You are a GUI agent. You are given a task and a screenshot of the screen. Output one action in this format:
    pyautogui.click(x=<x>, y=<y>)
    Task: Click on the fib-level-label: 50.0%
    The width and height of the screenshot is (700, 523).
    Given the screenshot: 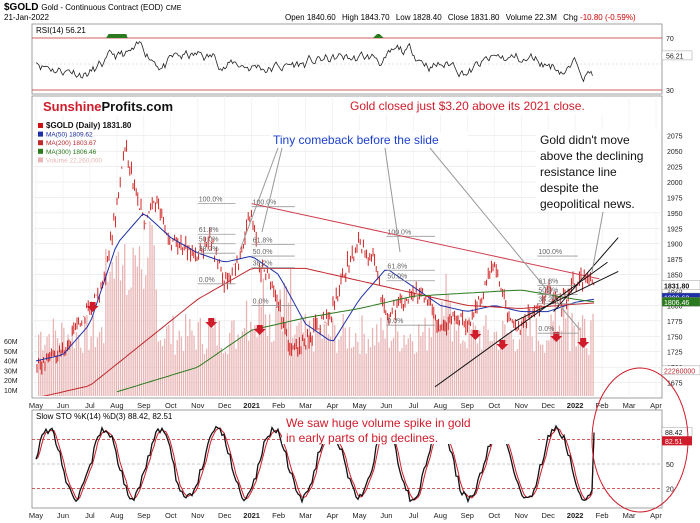 What is the action you would take?
    pyautogui.click(x=209, y=240)
    